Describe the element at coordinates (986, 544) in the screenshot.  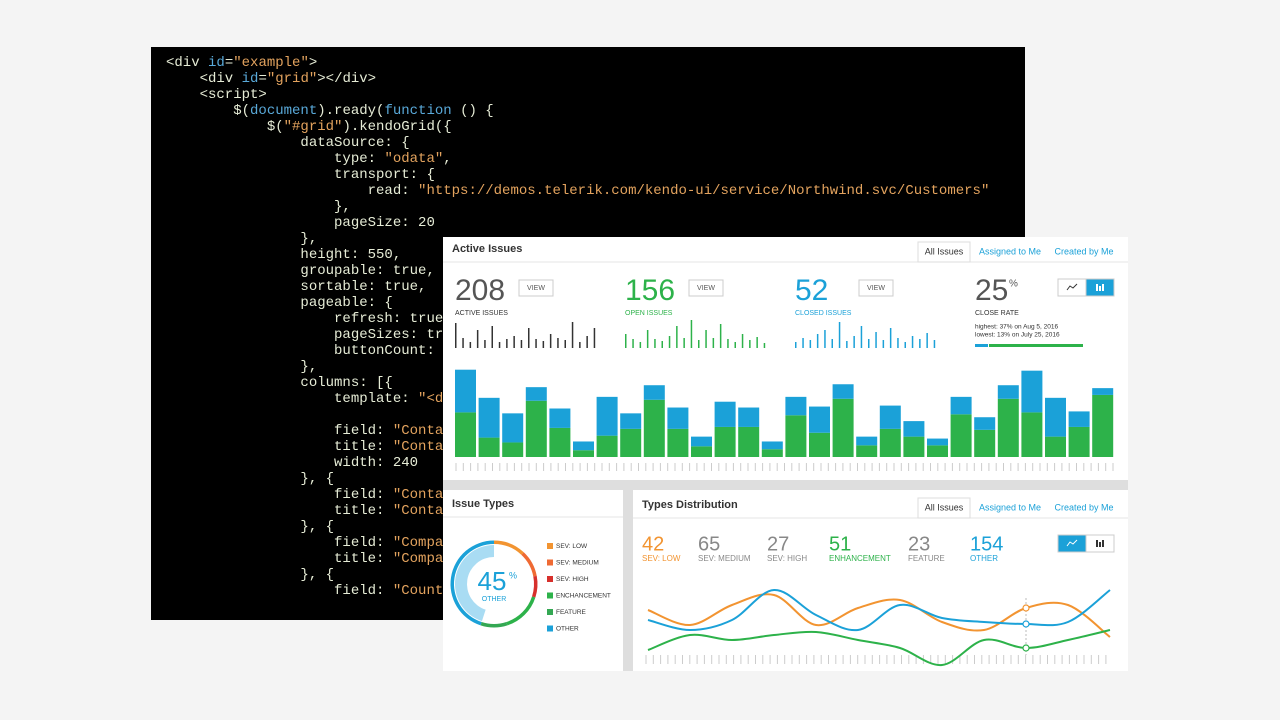
I see `stat-value: 154` at that location.